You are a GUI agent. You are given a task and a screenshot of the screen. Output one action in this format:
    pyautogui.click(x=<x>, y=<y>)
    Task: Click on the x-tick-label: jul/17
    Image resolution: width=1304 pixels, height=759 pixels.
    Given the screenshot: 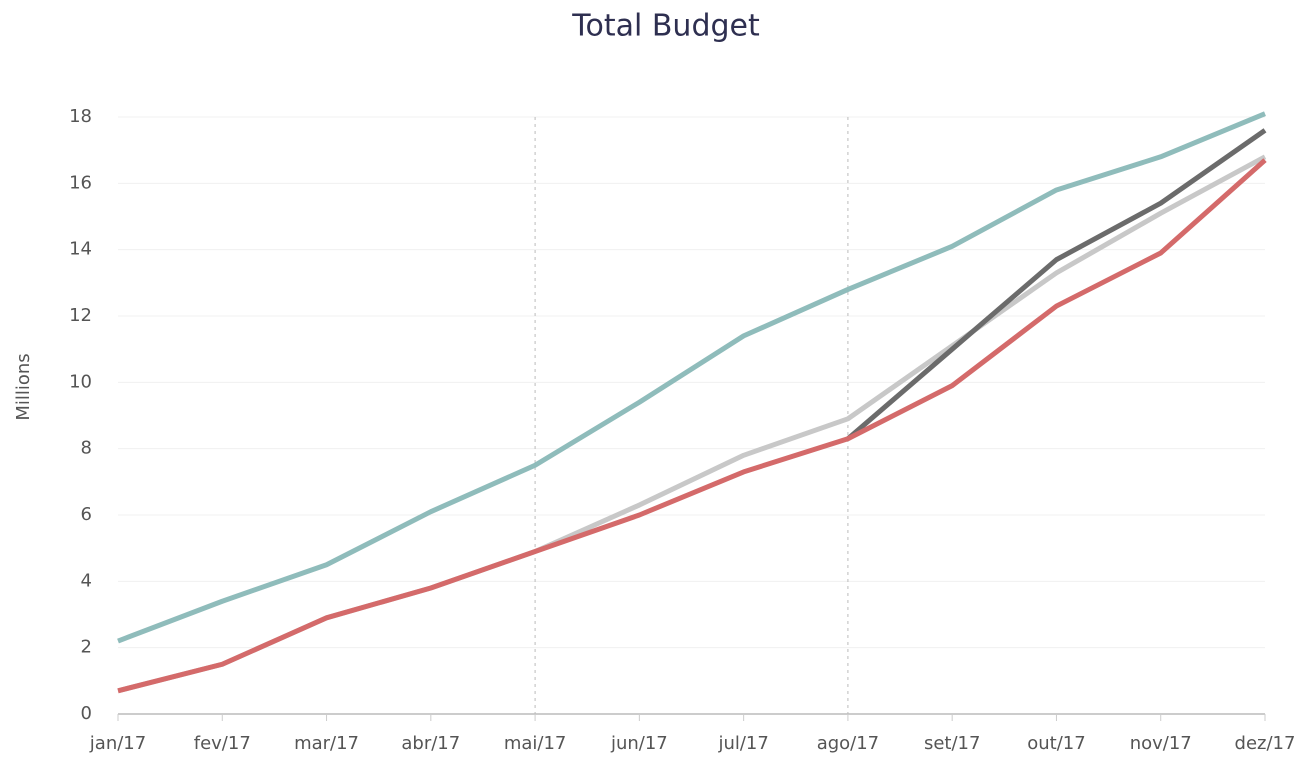 What is the action you would take?
    pyautogui.click(x=742, y=743)
    